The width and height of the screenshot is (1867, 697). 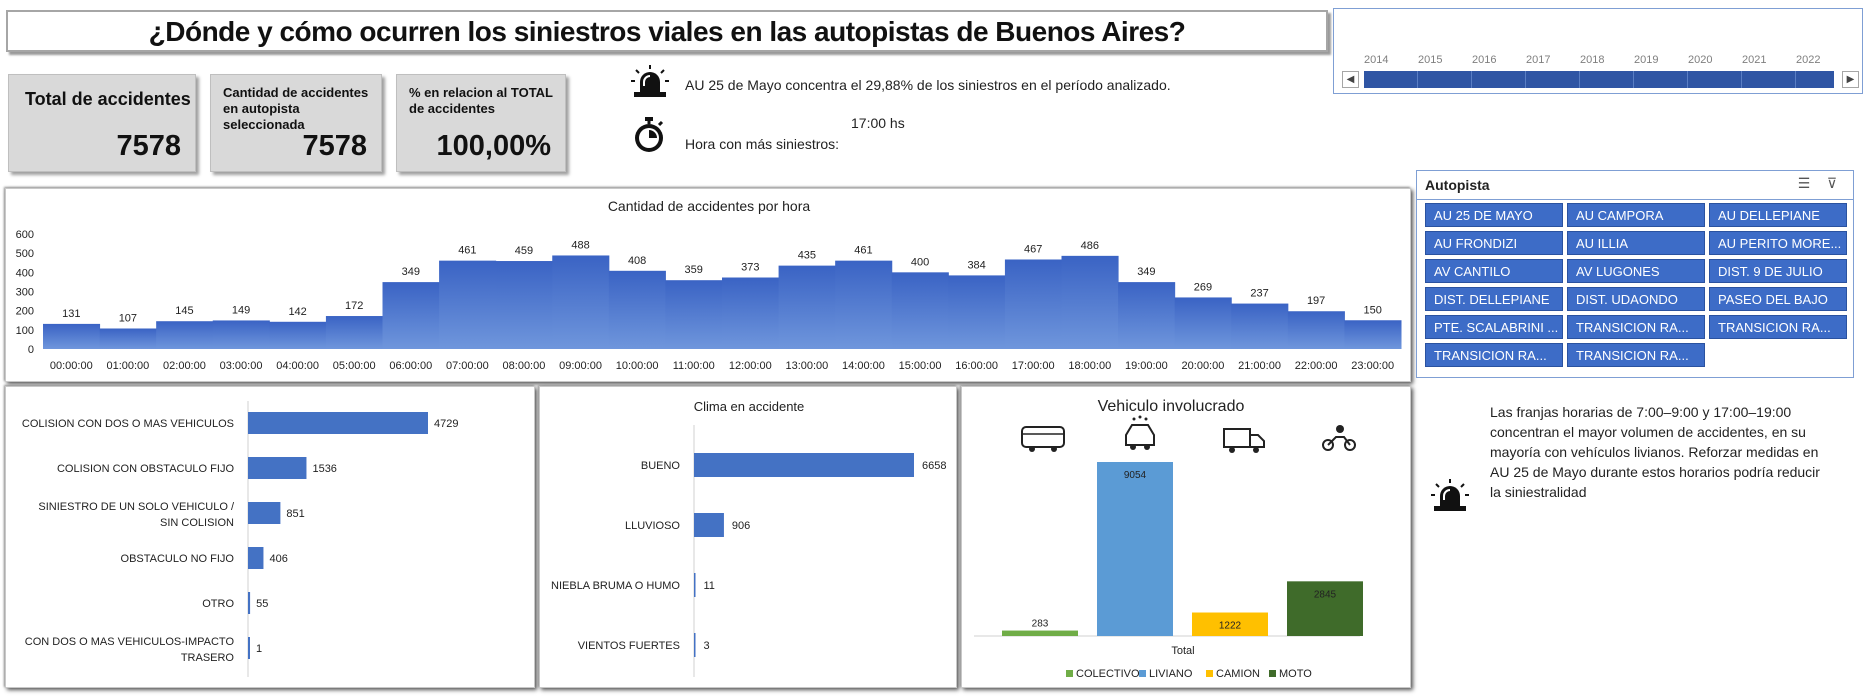 I want to click on slicer-item: DIST. 9 DE JULIO, so click(x=1778, y=271).